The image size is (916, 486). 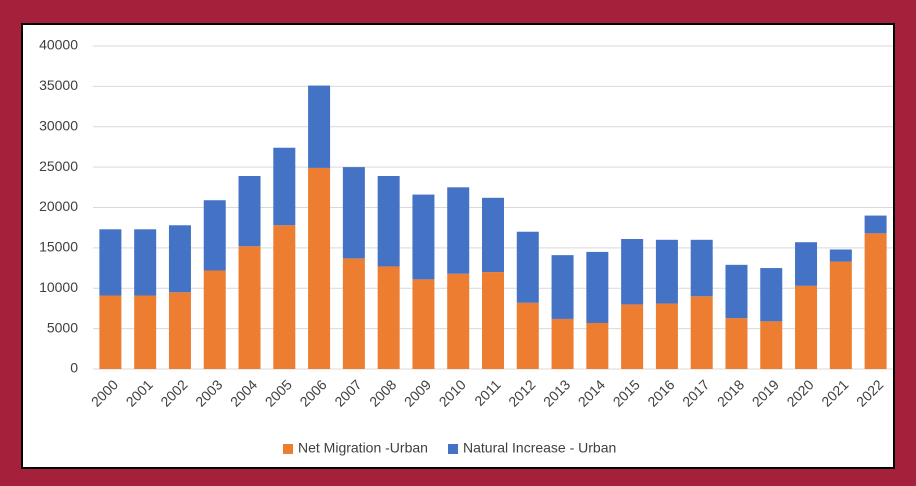 What do you see at coordinates (58, 45) in the screenshot?
I see `y-tick-label: 40000` at bounding box center [58, 45].